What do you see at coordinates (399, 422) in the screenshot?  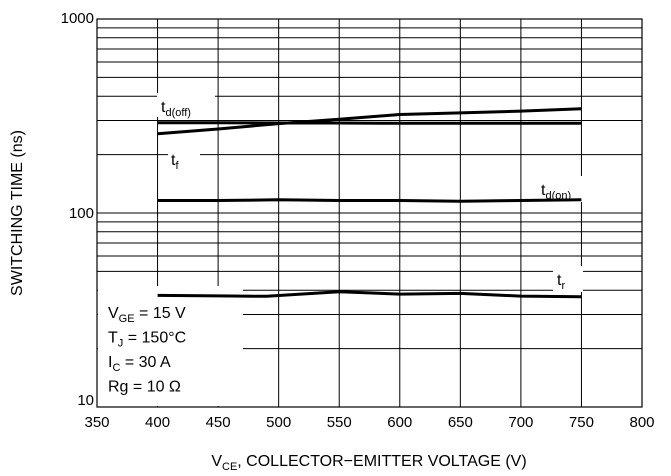 I see `x-tick-label: 600` at bounding box center [399, 422].